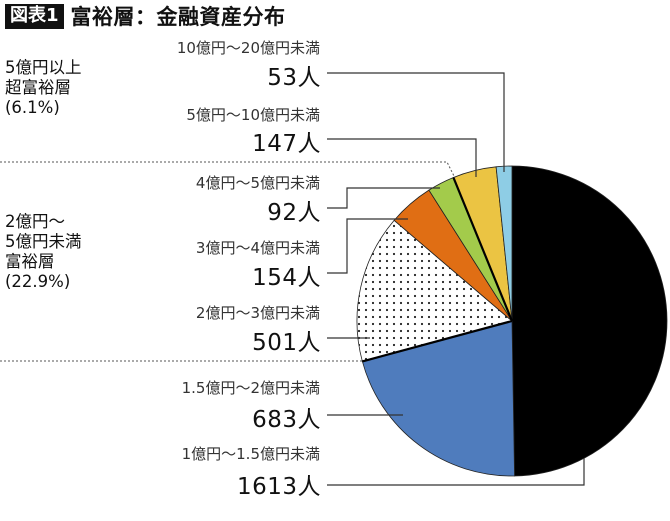 The width and height of the screenshot is (670, 521). What do you see at coordinates (286, 144) in the screenshot?
I see `slice-count-label: 147人` at bounding box center [286, 144].